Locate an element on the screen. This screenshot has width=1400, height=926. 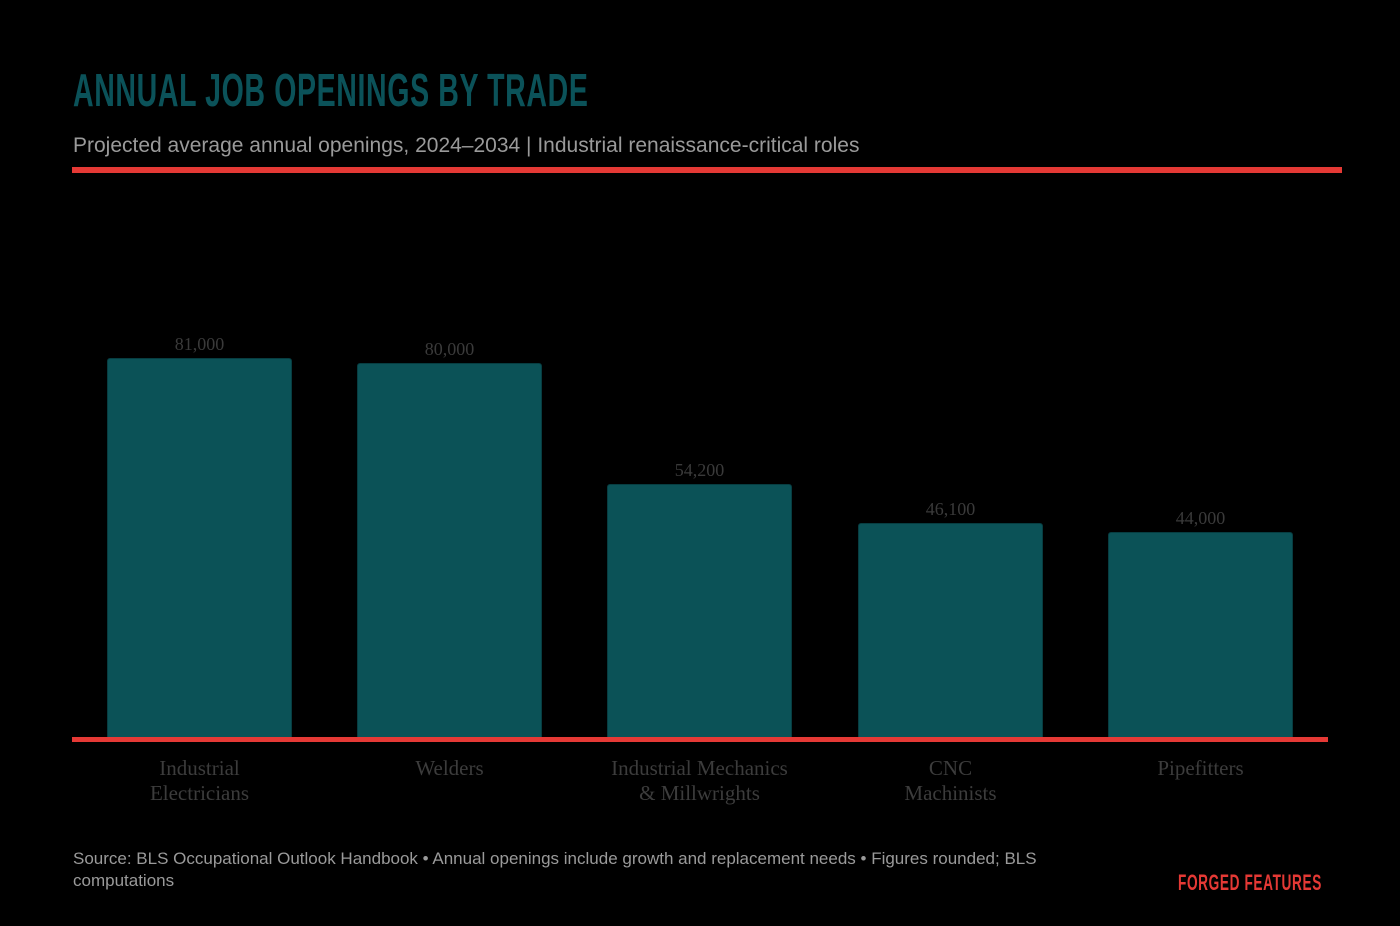
baseline-axis is located at coordinates (700, 739).